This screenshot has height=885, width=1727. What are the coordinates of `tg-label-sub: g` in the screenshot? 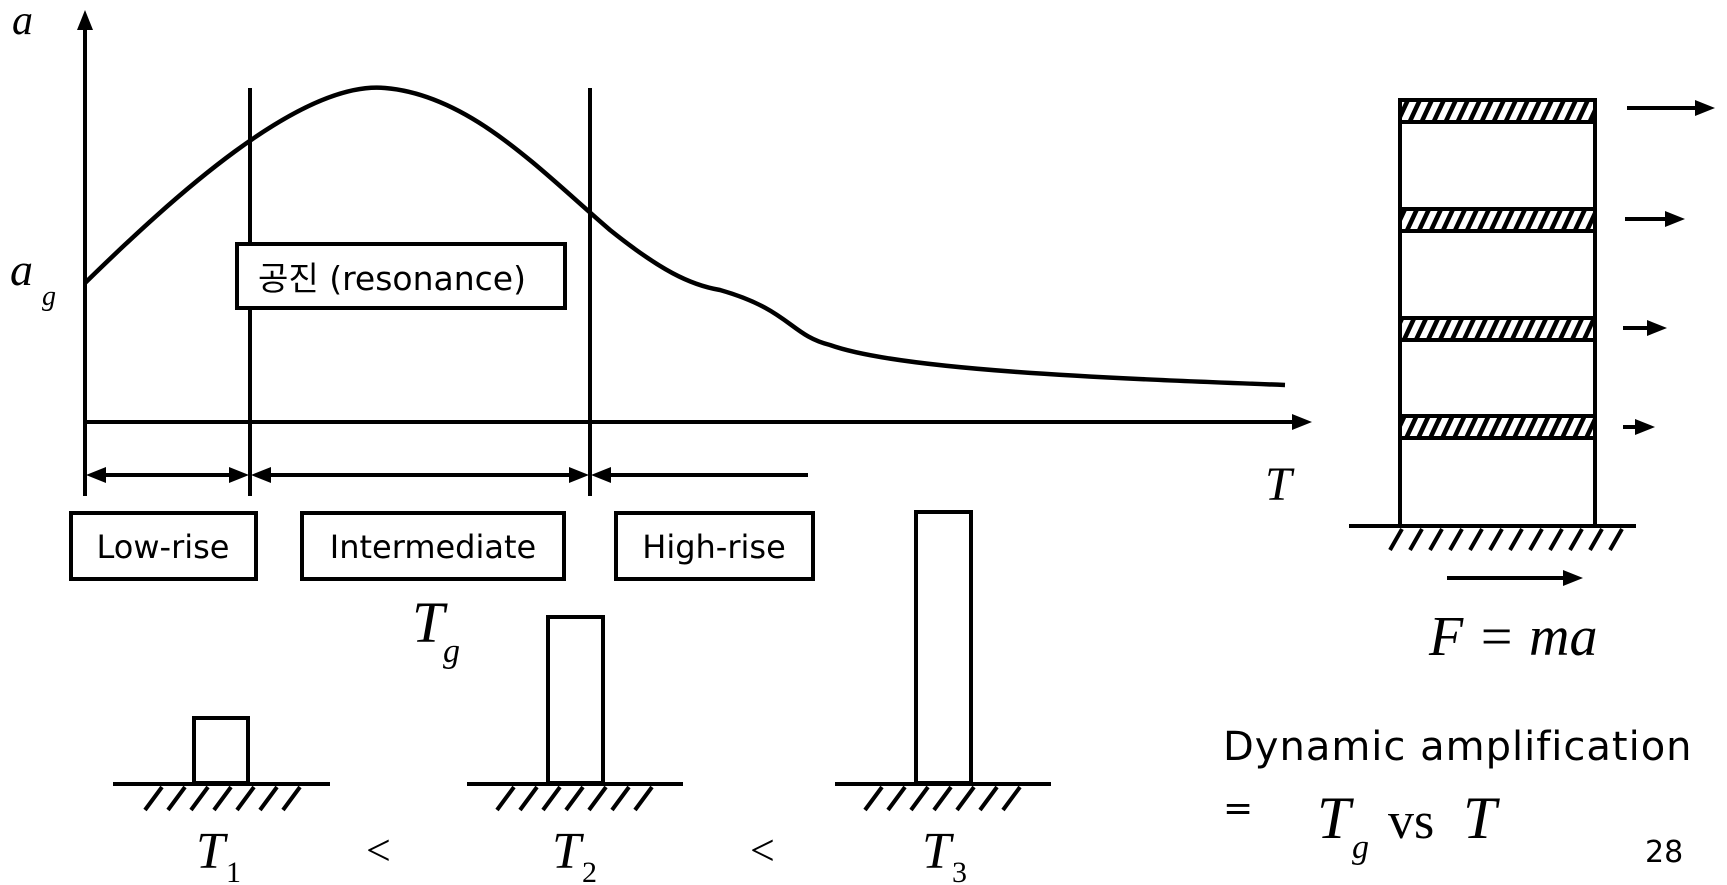 It's located at (451, 651).